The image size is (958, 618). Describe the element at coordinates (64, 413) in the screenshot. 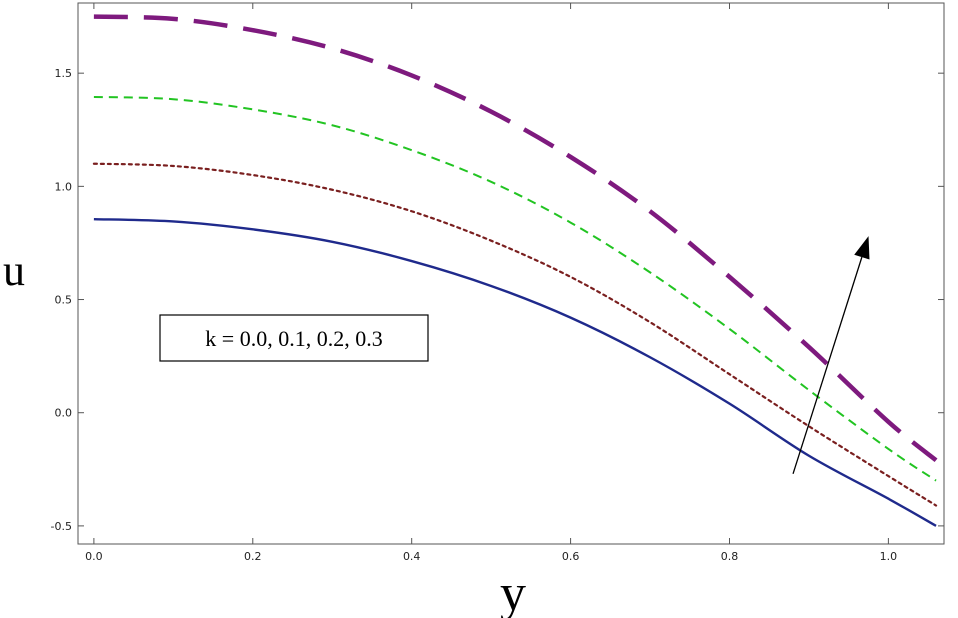

I see `y-tick-label: 0.0` at that location.